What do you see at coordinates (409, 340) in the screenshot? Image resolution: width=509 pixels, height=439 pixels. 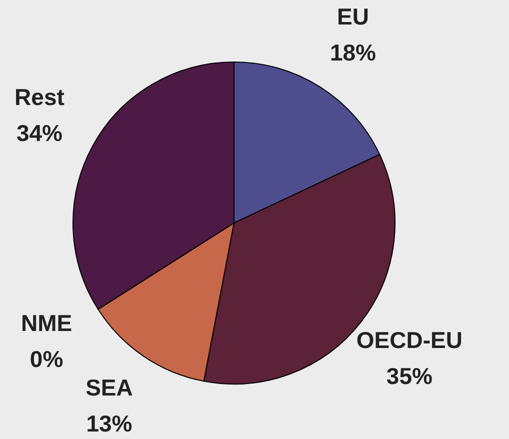 I see `slice-label: OECD-EU` at bounding box center [409, 340].